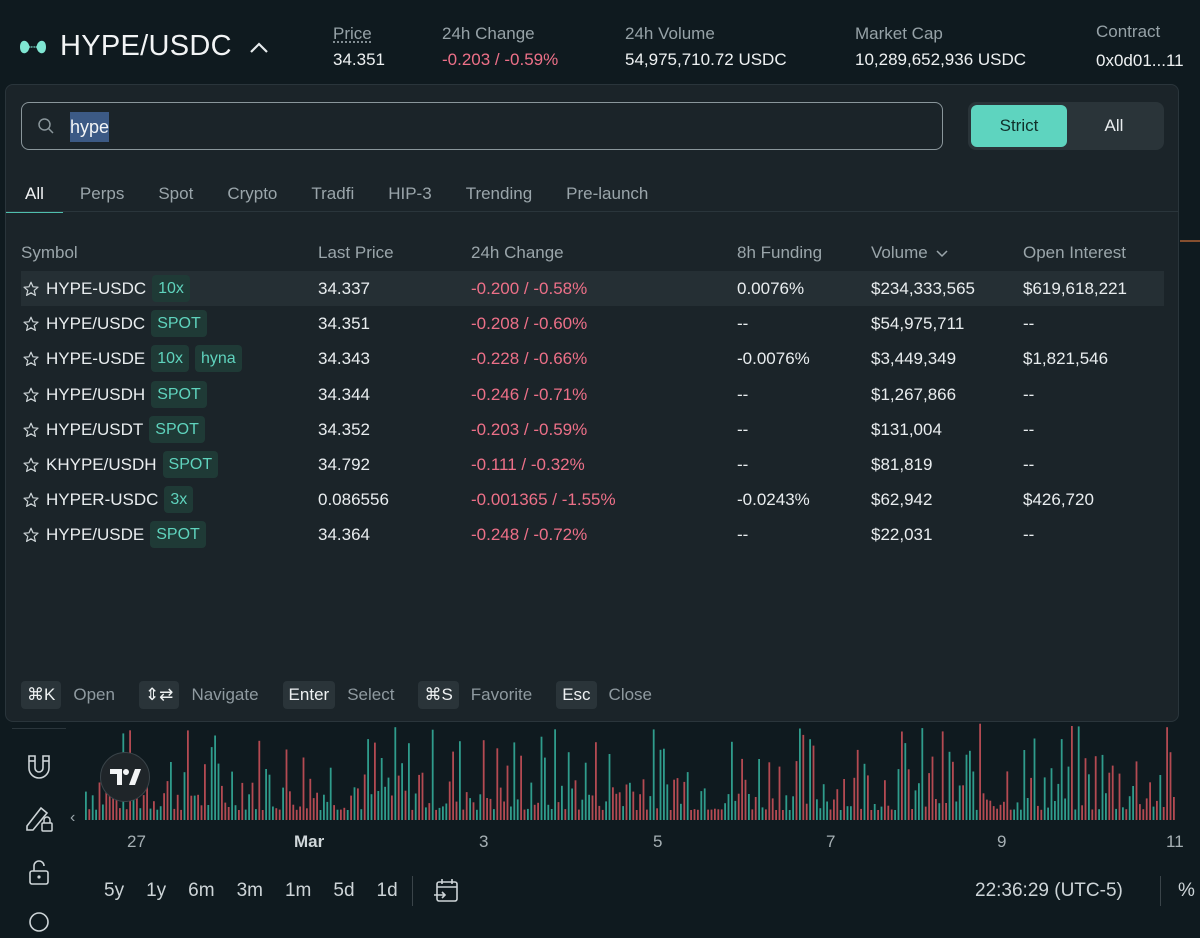 The height and width of the screenshot is (938, 1200). I want to click on eye-icon, so click(39, 922).